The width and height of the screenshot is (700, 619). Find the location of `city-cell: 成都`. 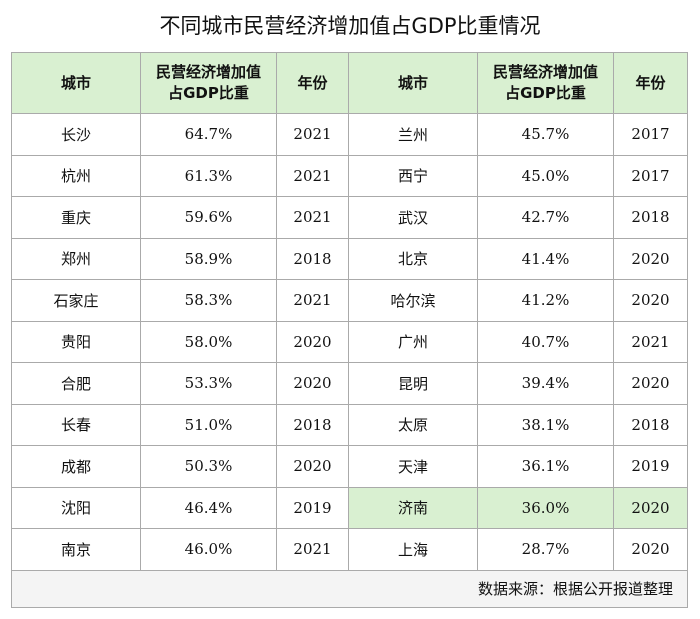

city-cell: 成都 is located at coordinates (76, 466).